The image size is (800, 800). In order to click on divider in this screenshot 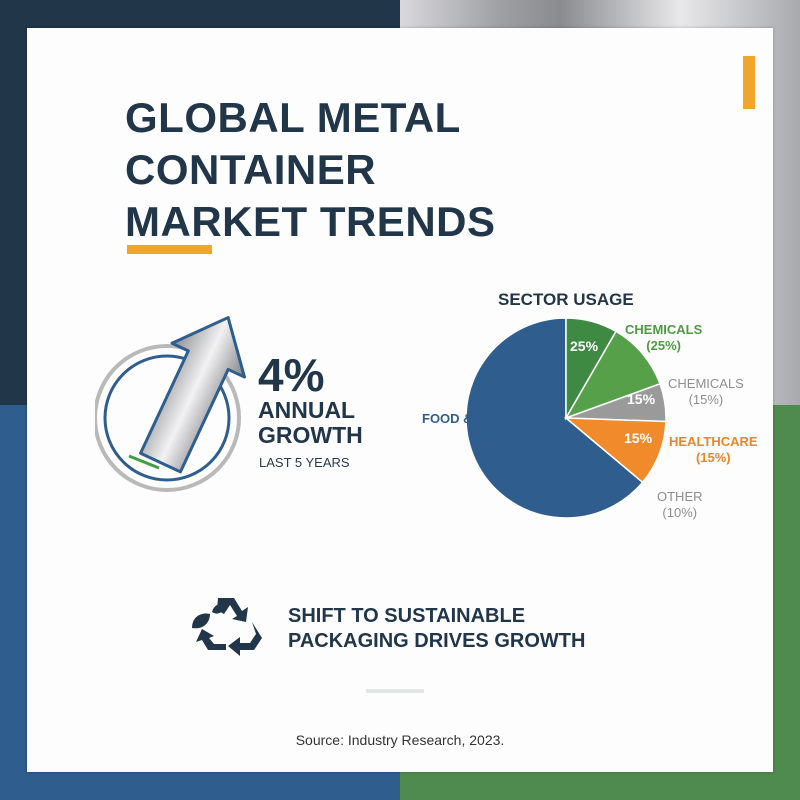, I will do `click(395, 691)`.